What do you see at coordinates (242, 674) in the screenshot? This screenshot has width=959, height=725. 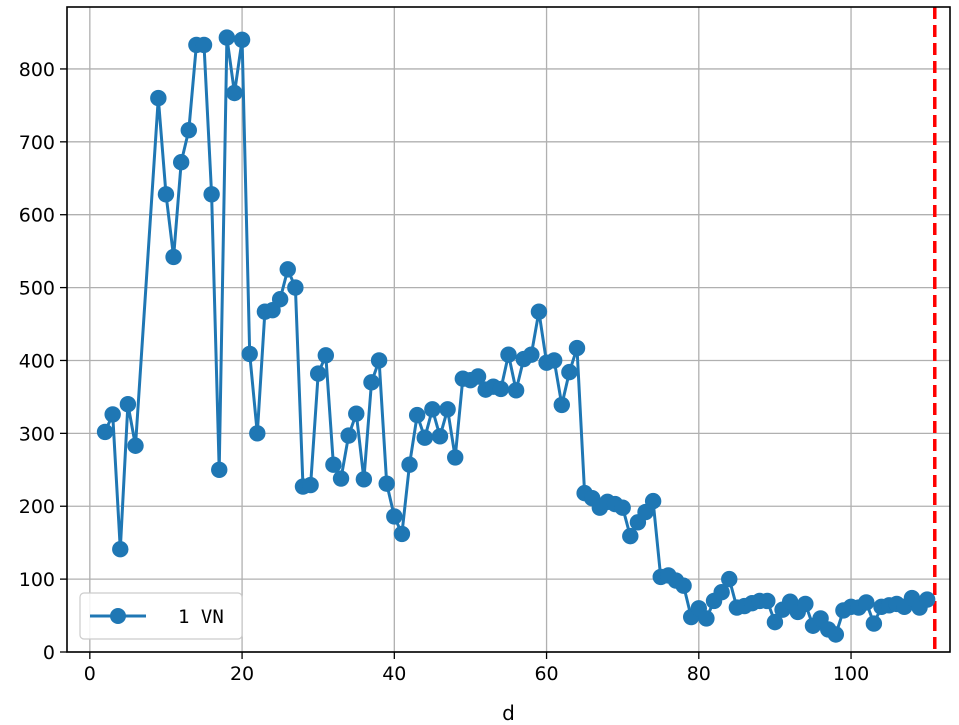 I see `x-tick-label: 20` at bounding box center [242, 674].